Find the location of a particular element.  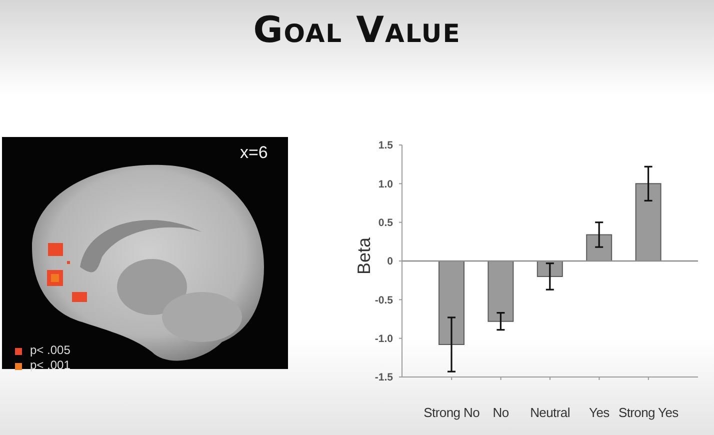

text: p< .005 is located at coordinates (50, 350).